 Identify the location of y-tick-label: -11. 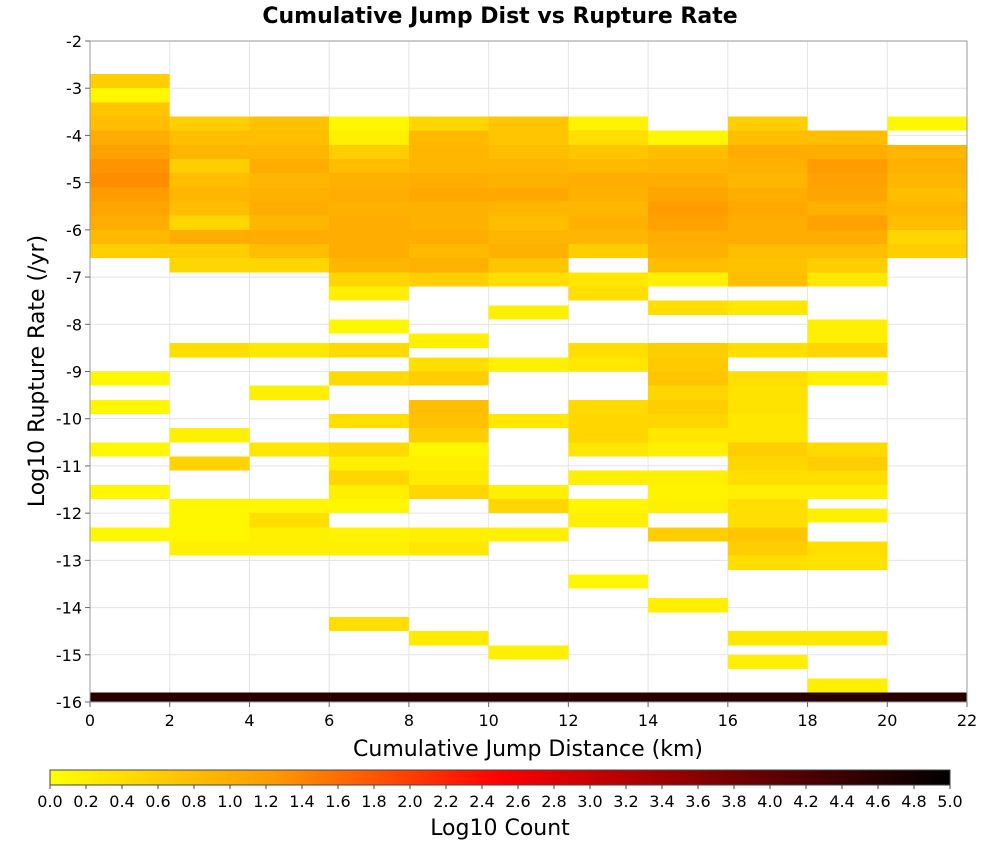
(69, 466).